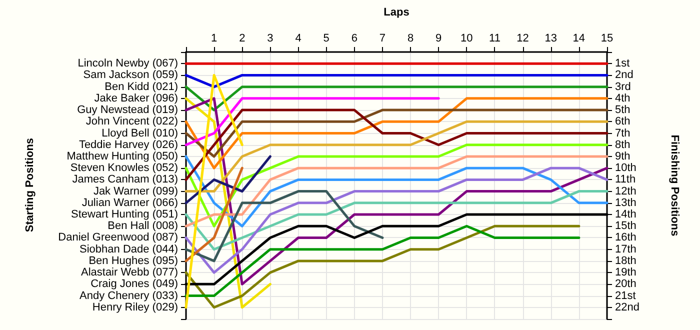 This screenshot has width=700, height=330. Describe the element at coordinates (439, 38) in the screenshot. I see `x-tick-label: 9` at that location.